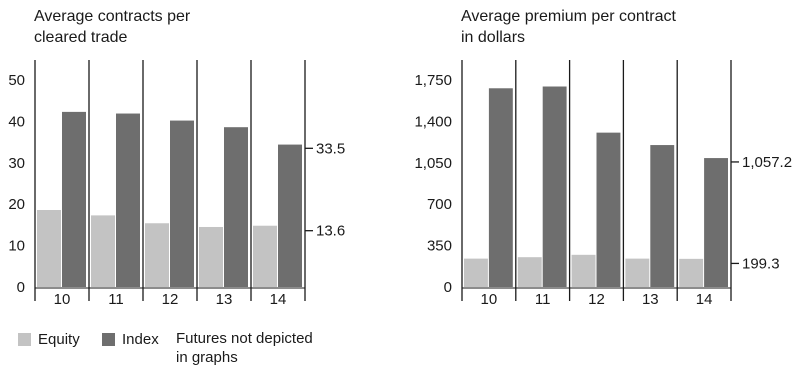  What do you see at coordinates (543, 299) in the screenshot?
I see `premium-x-tick-label: 11` at bounding box center [543, 299].